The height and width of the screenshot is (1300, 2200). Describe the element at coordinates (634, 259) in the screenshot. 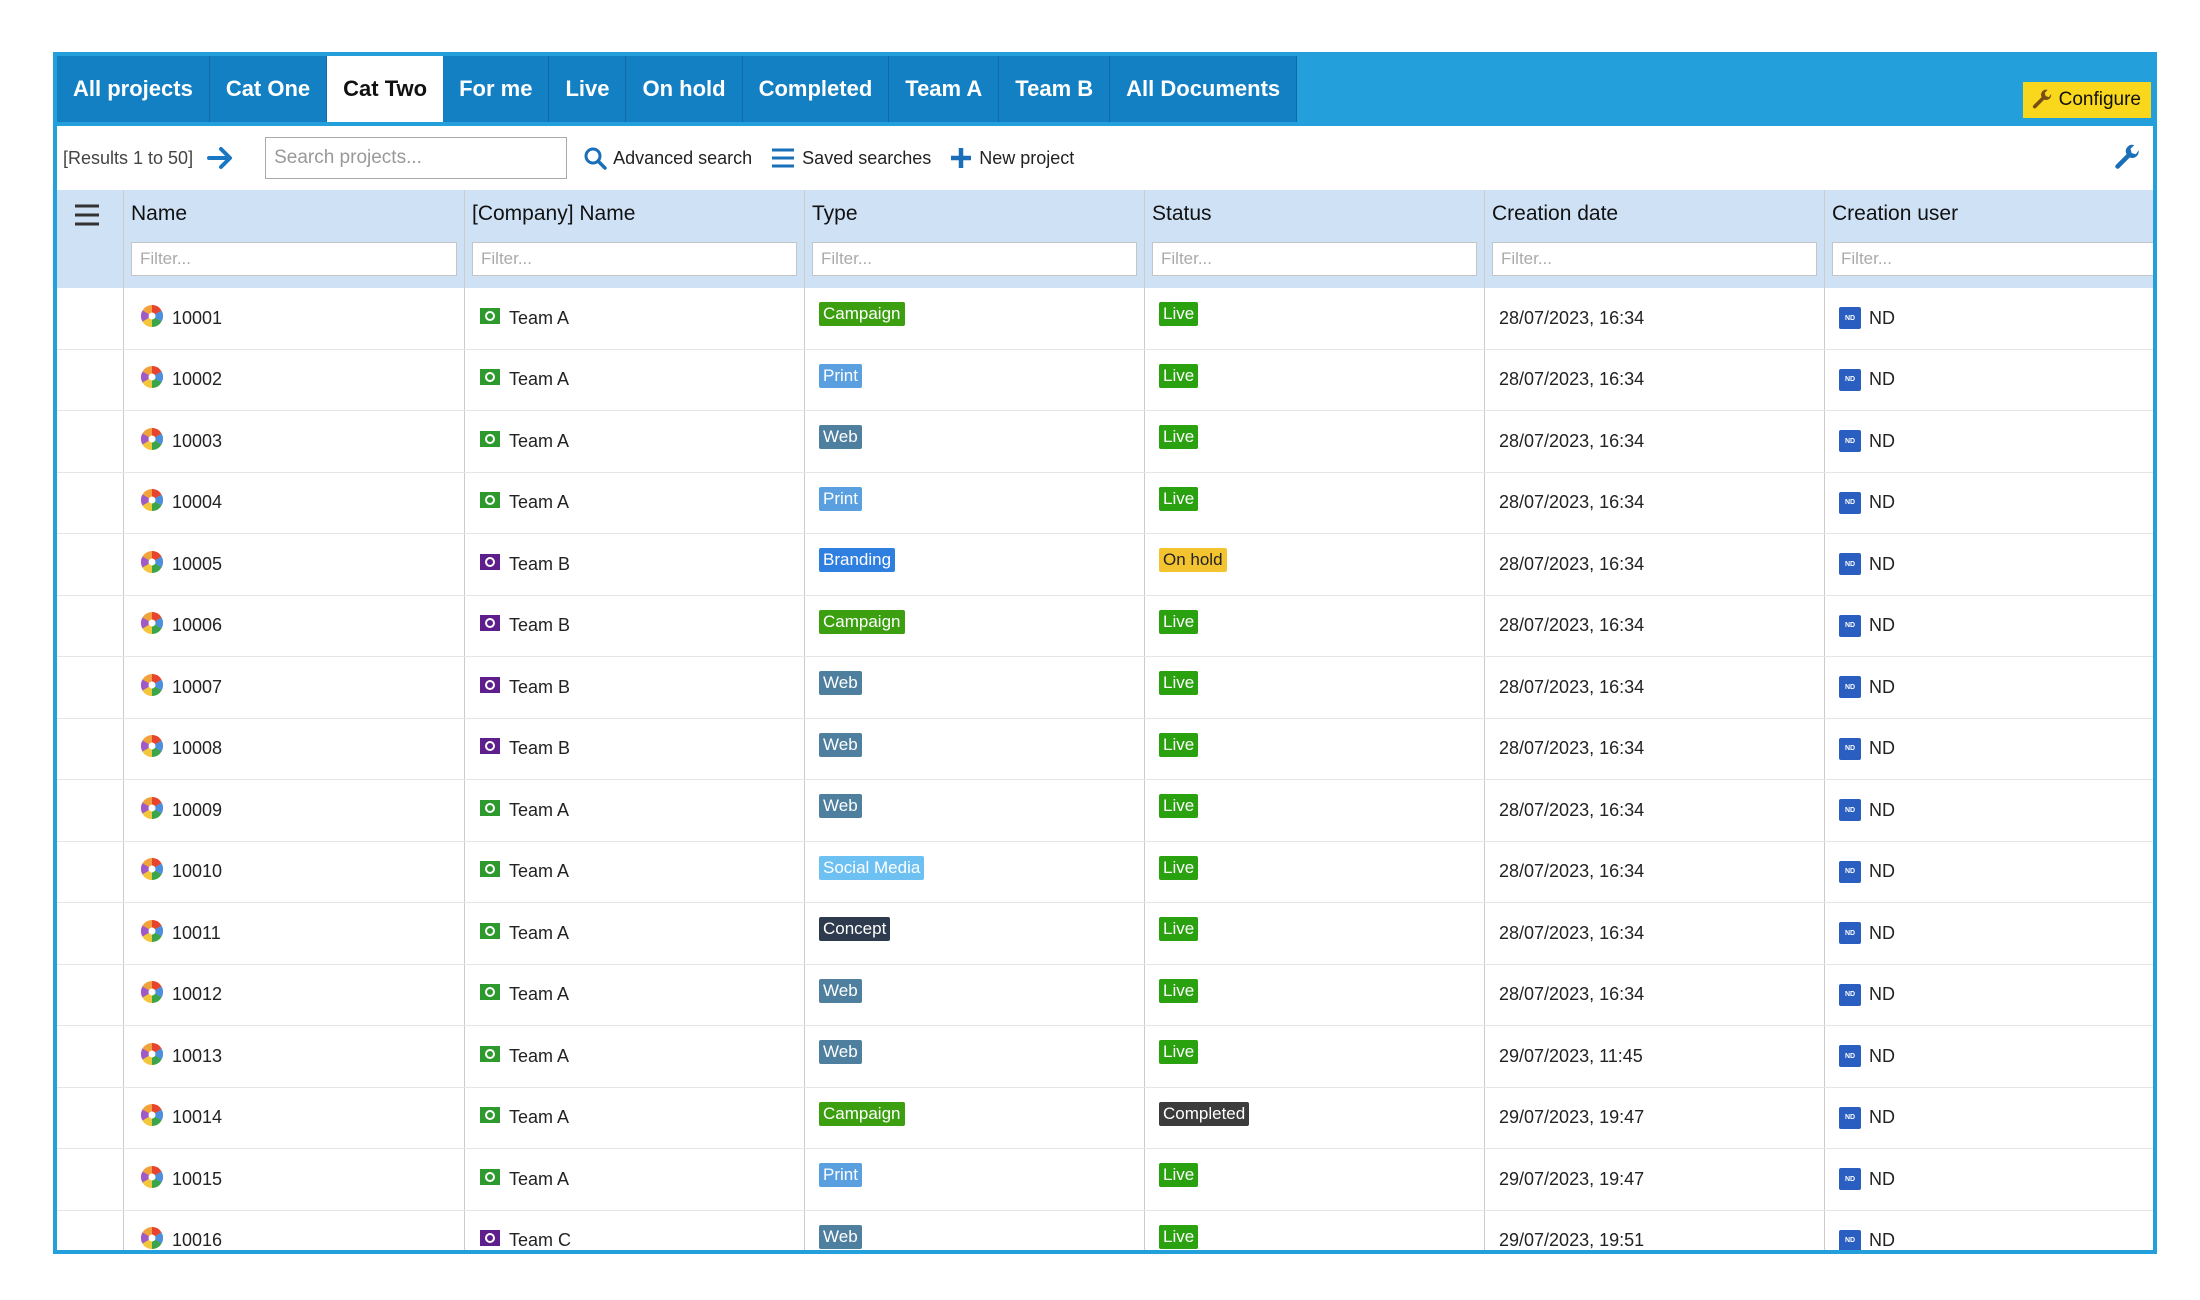

I see `company-filter` at that location.